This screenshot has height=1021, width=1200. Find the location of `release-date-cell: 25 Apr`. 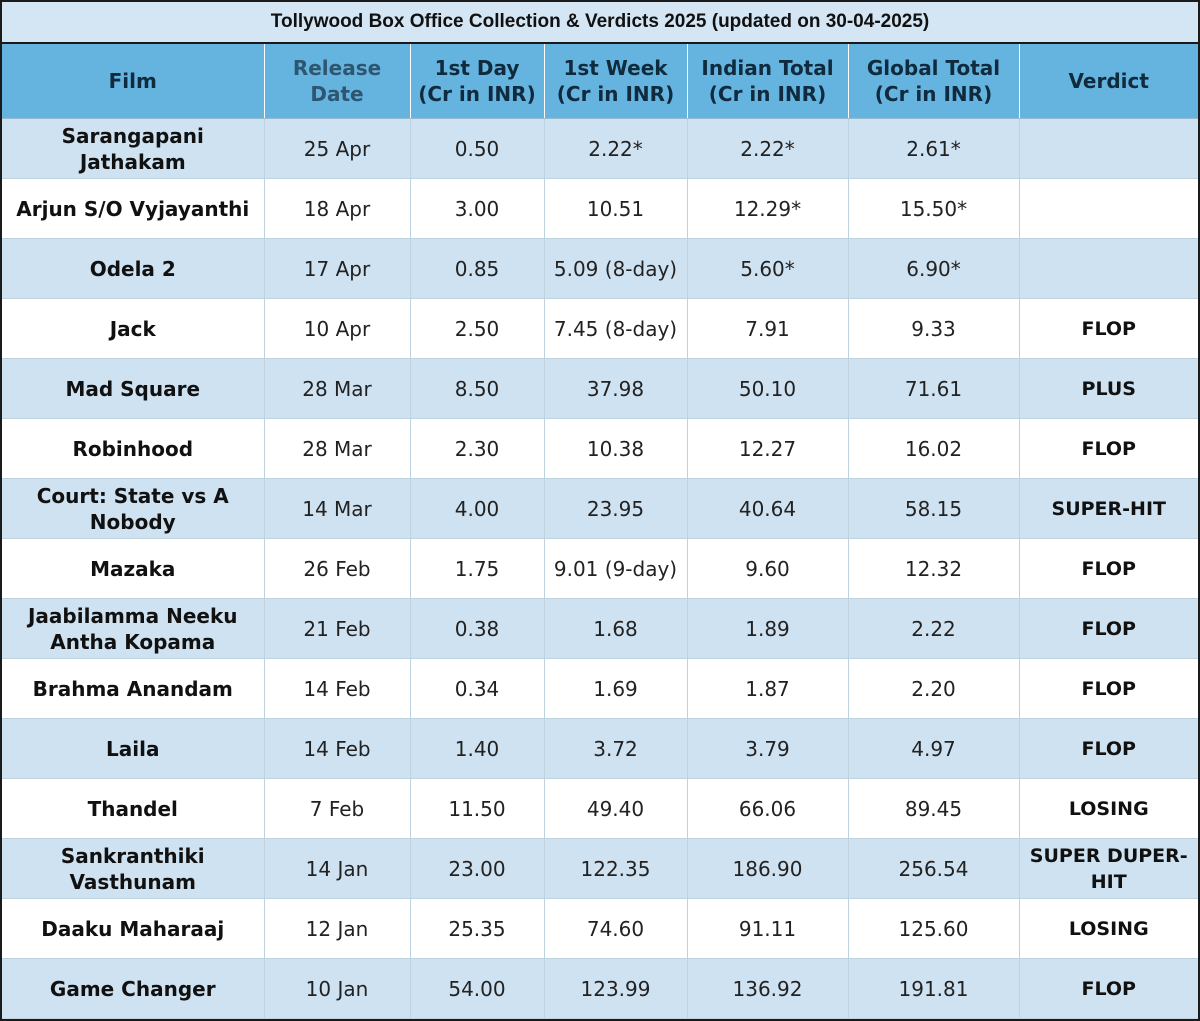

release-date-cell: 25 Apr is located at coordinates (337, 148).